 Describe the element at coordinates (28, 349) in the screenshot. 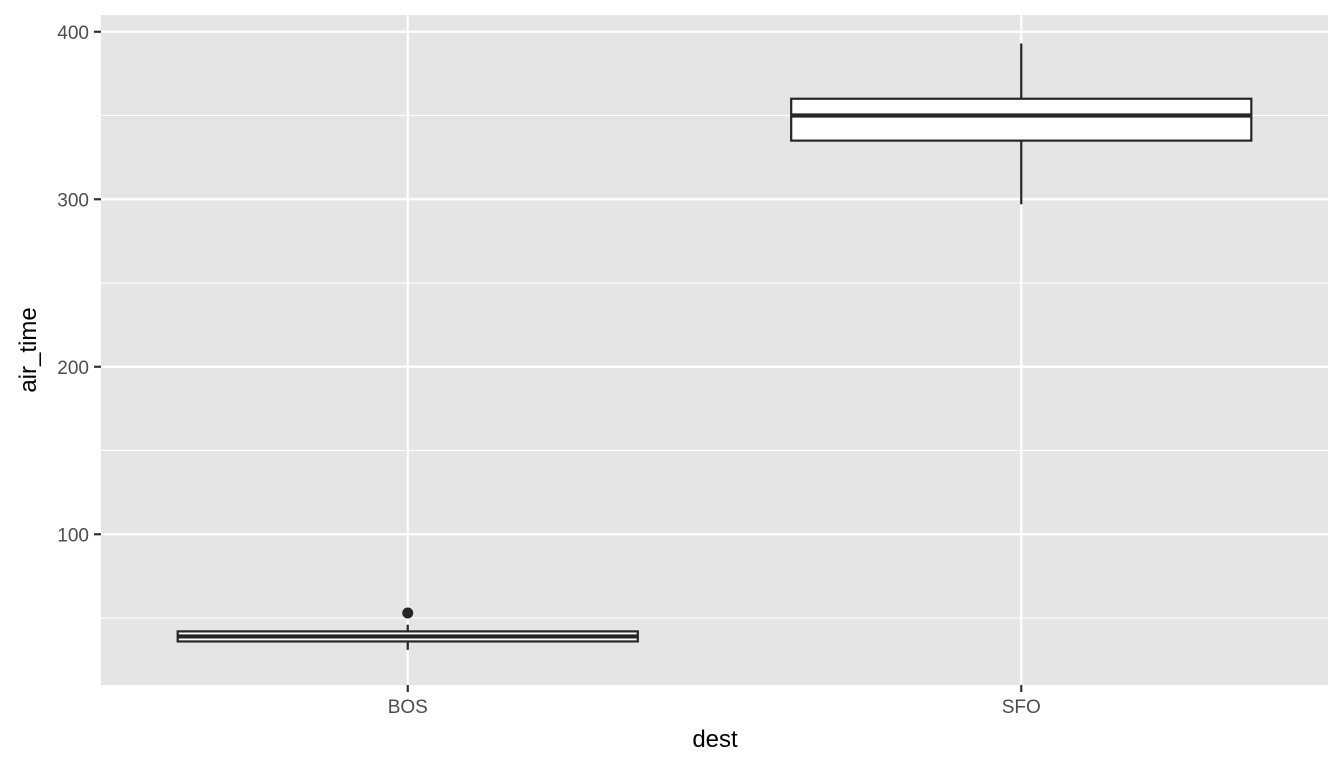

I see `y-axis-title: air_time` at that location.